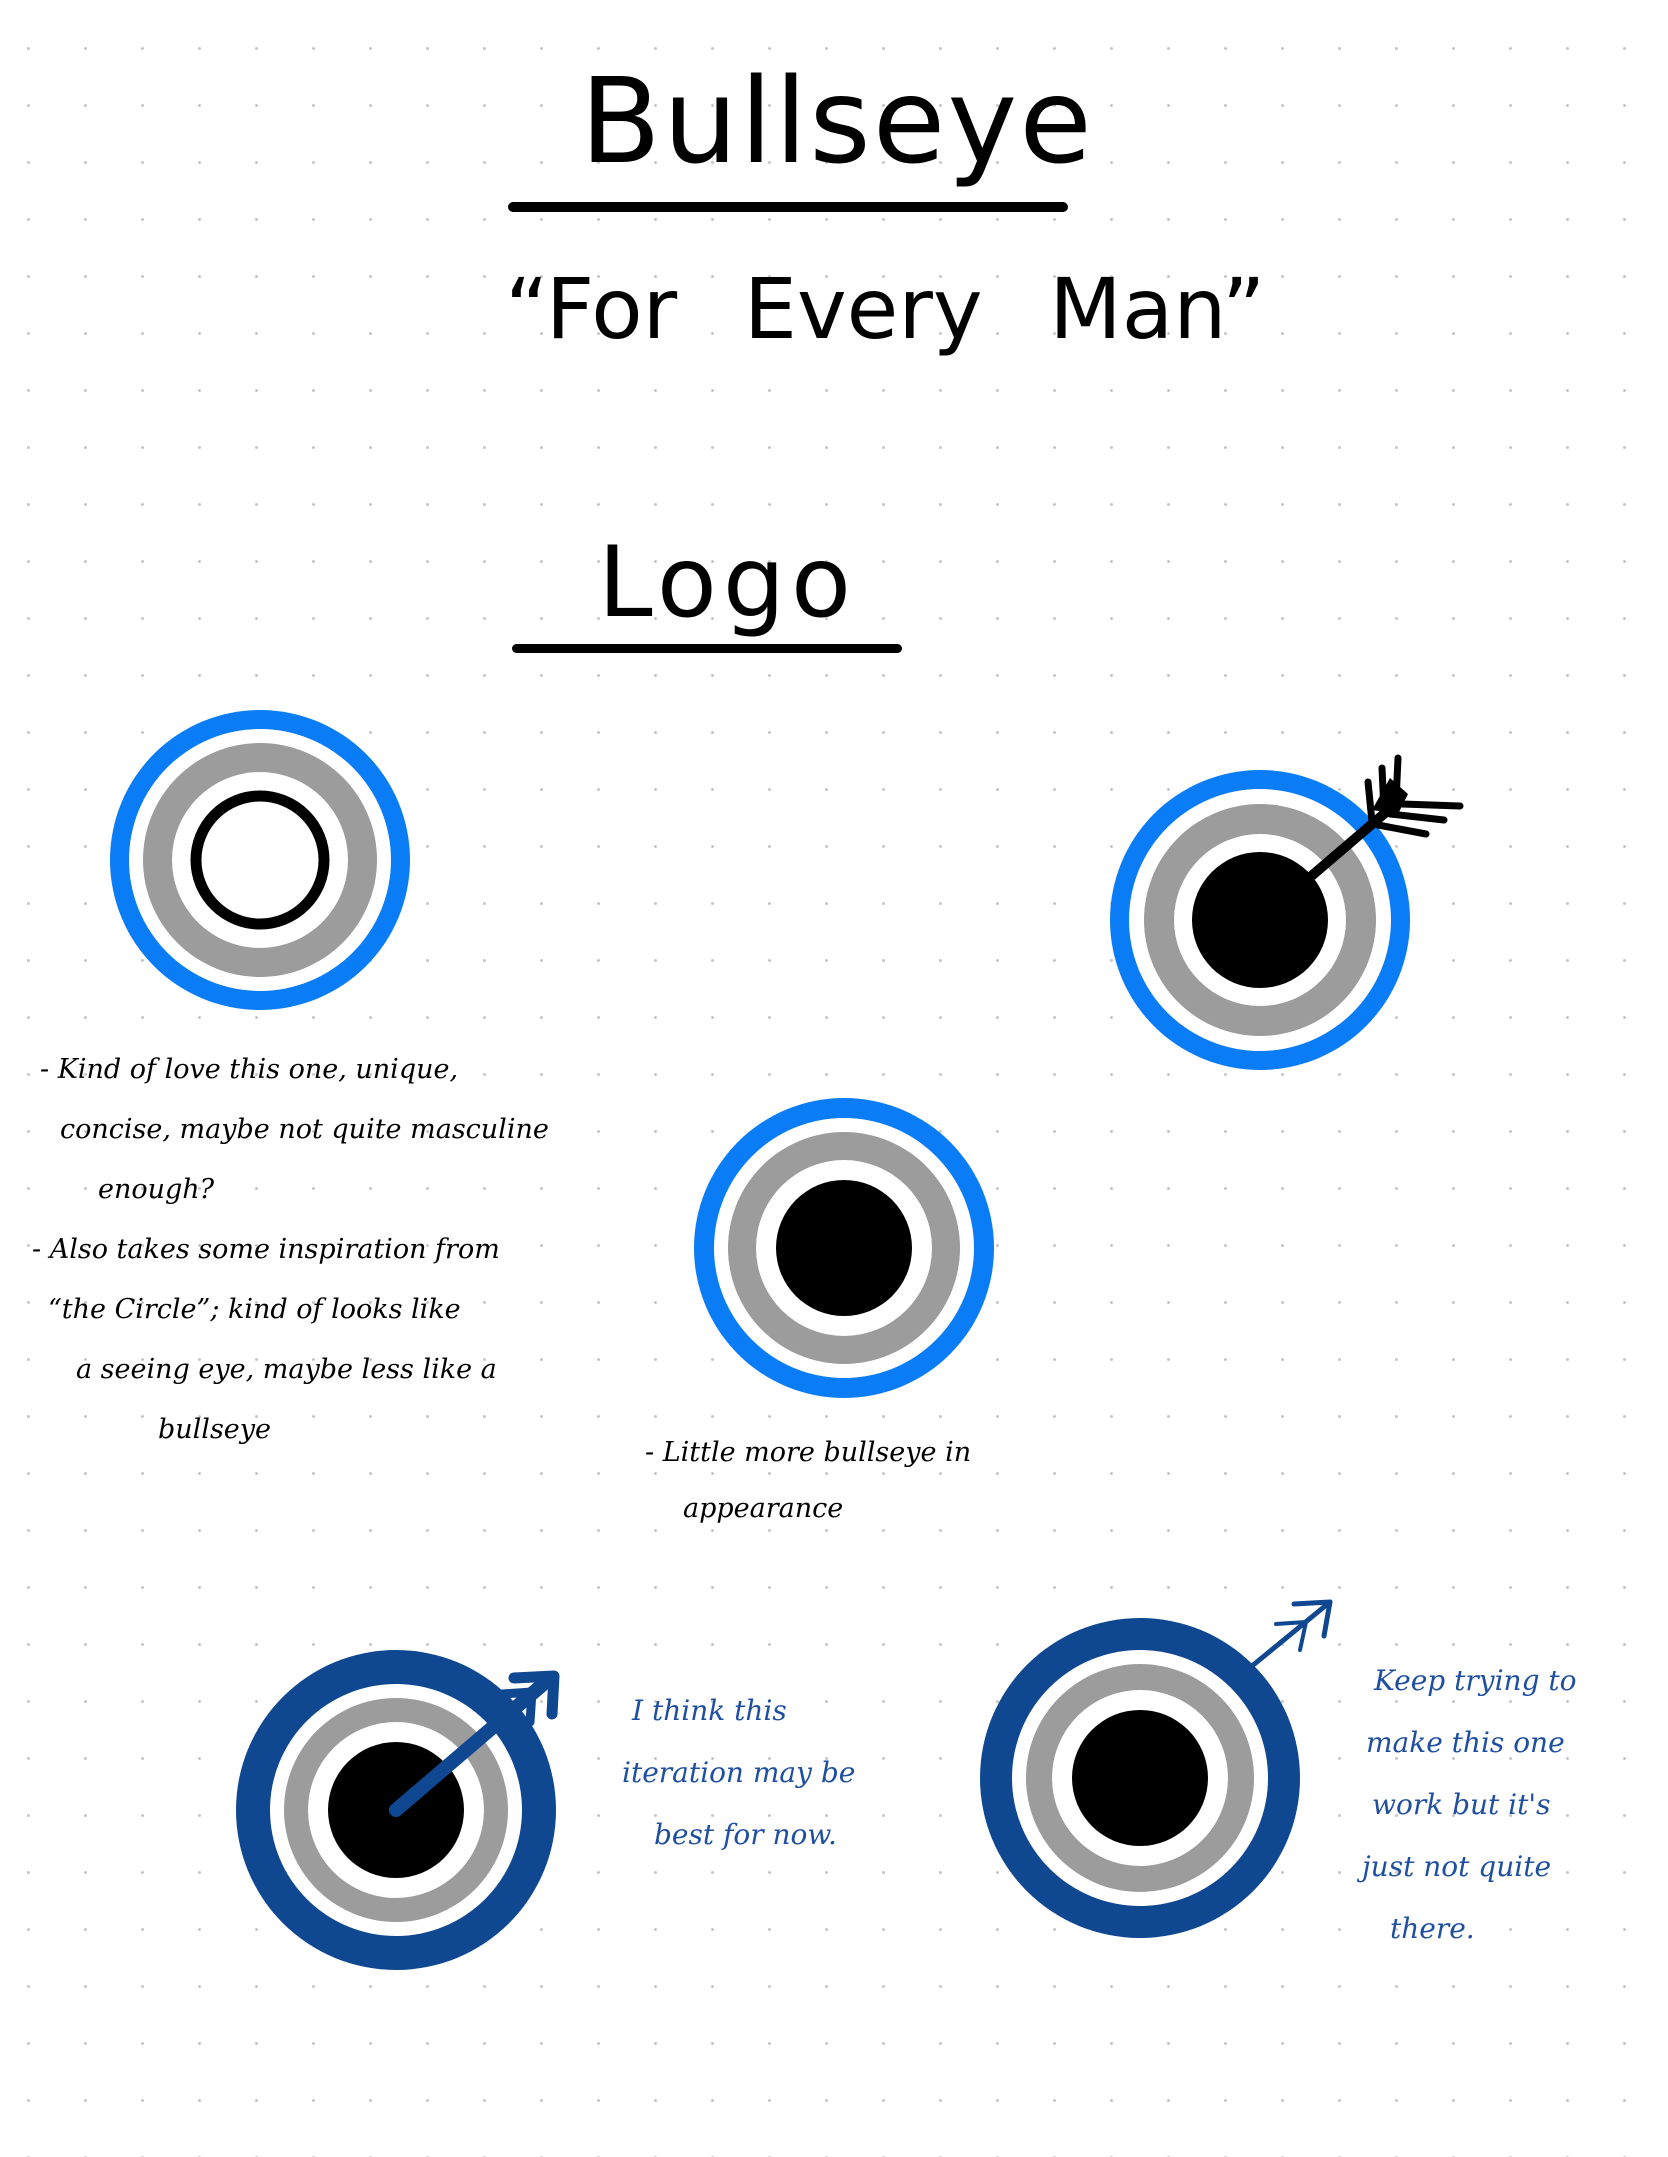 This screenshot has height=2157, width=1668. I want to click on note-line: enough?, so click(156, 1189).